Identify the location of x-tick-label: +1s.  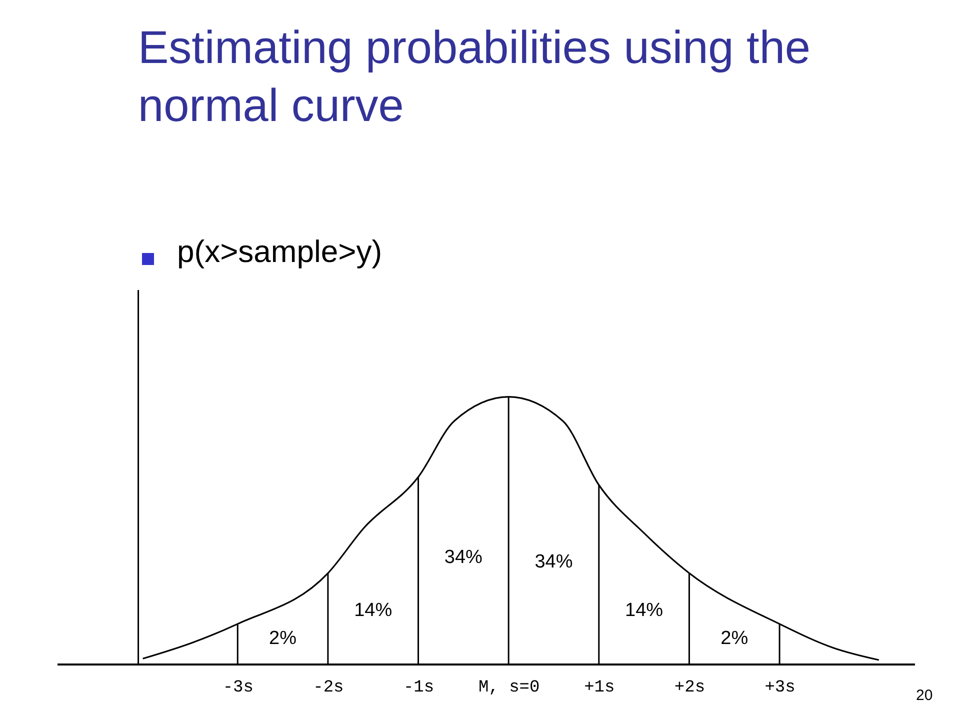
(599, 688).